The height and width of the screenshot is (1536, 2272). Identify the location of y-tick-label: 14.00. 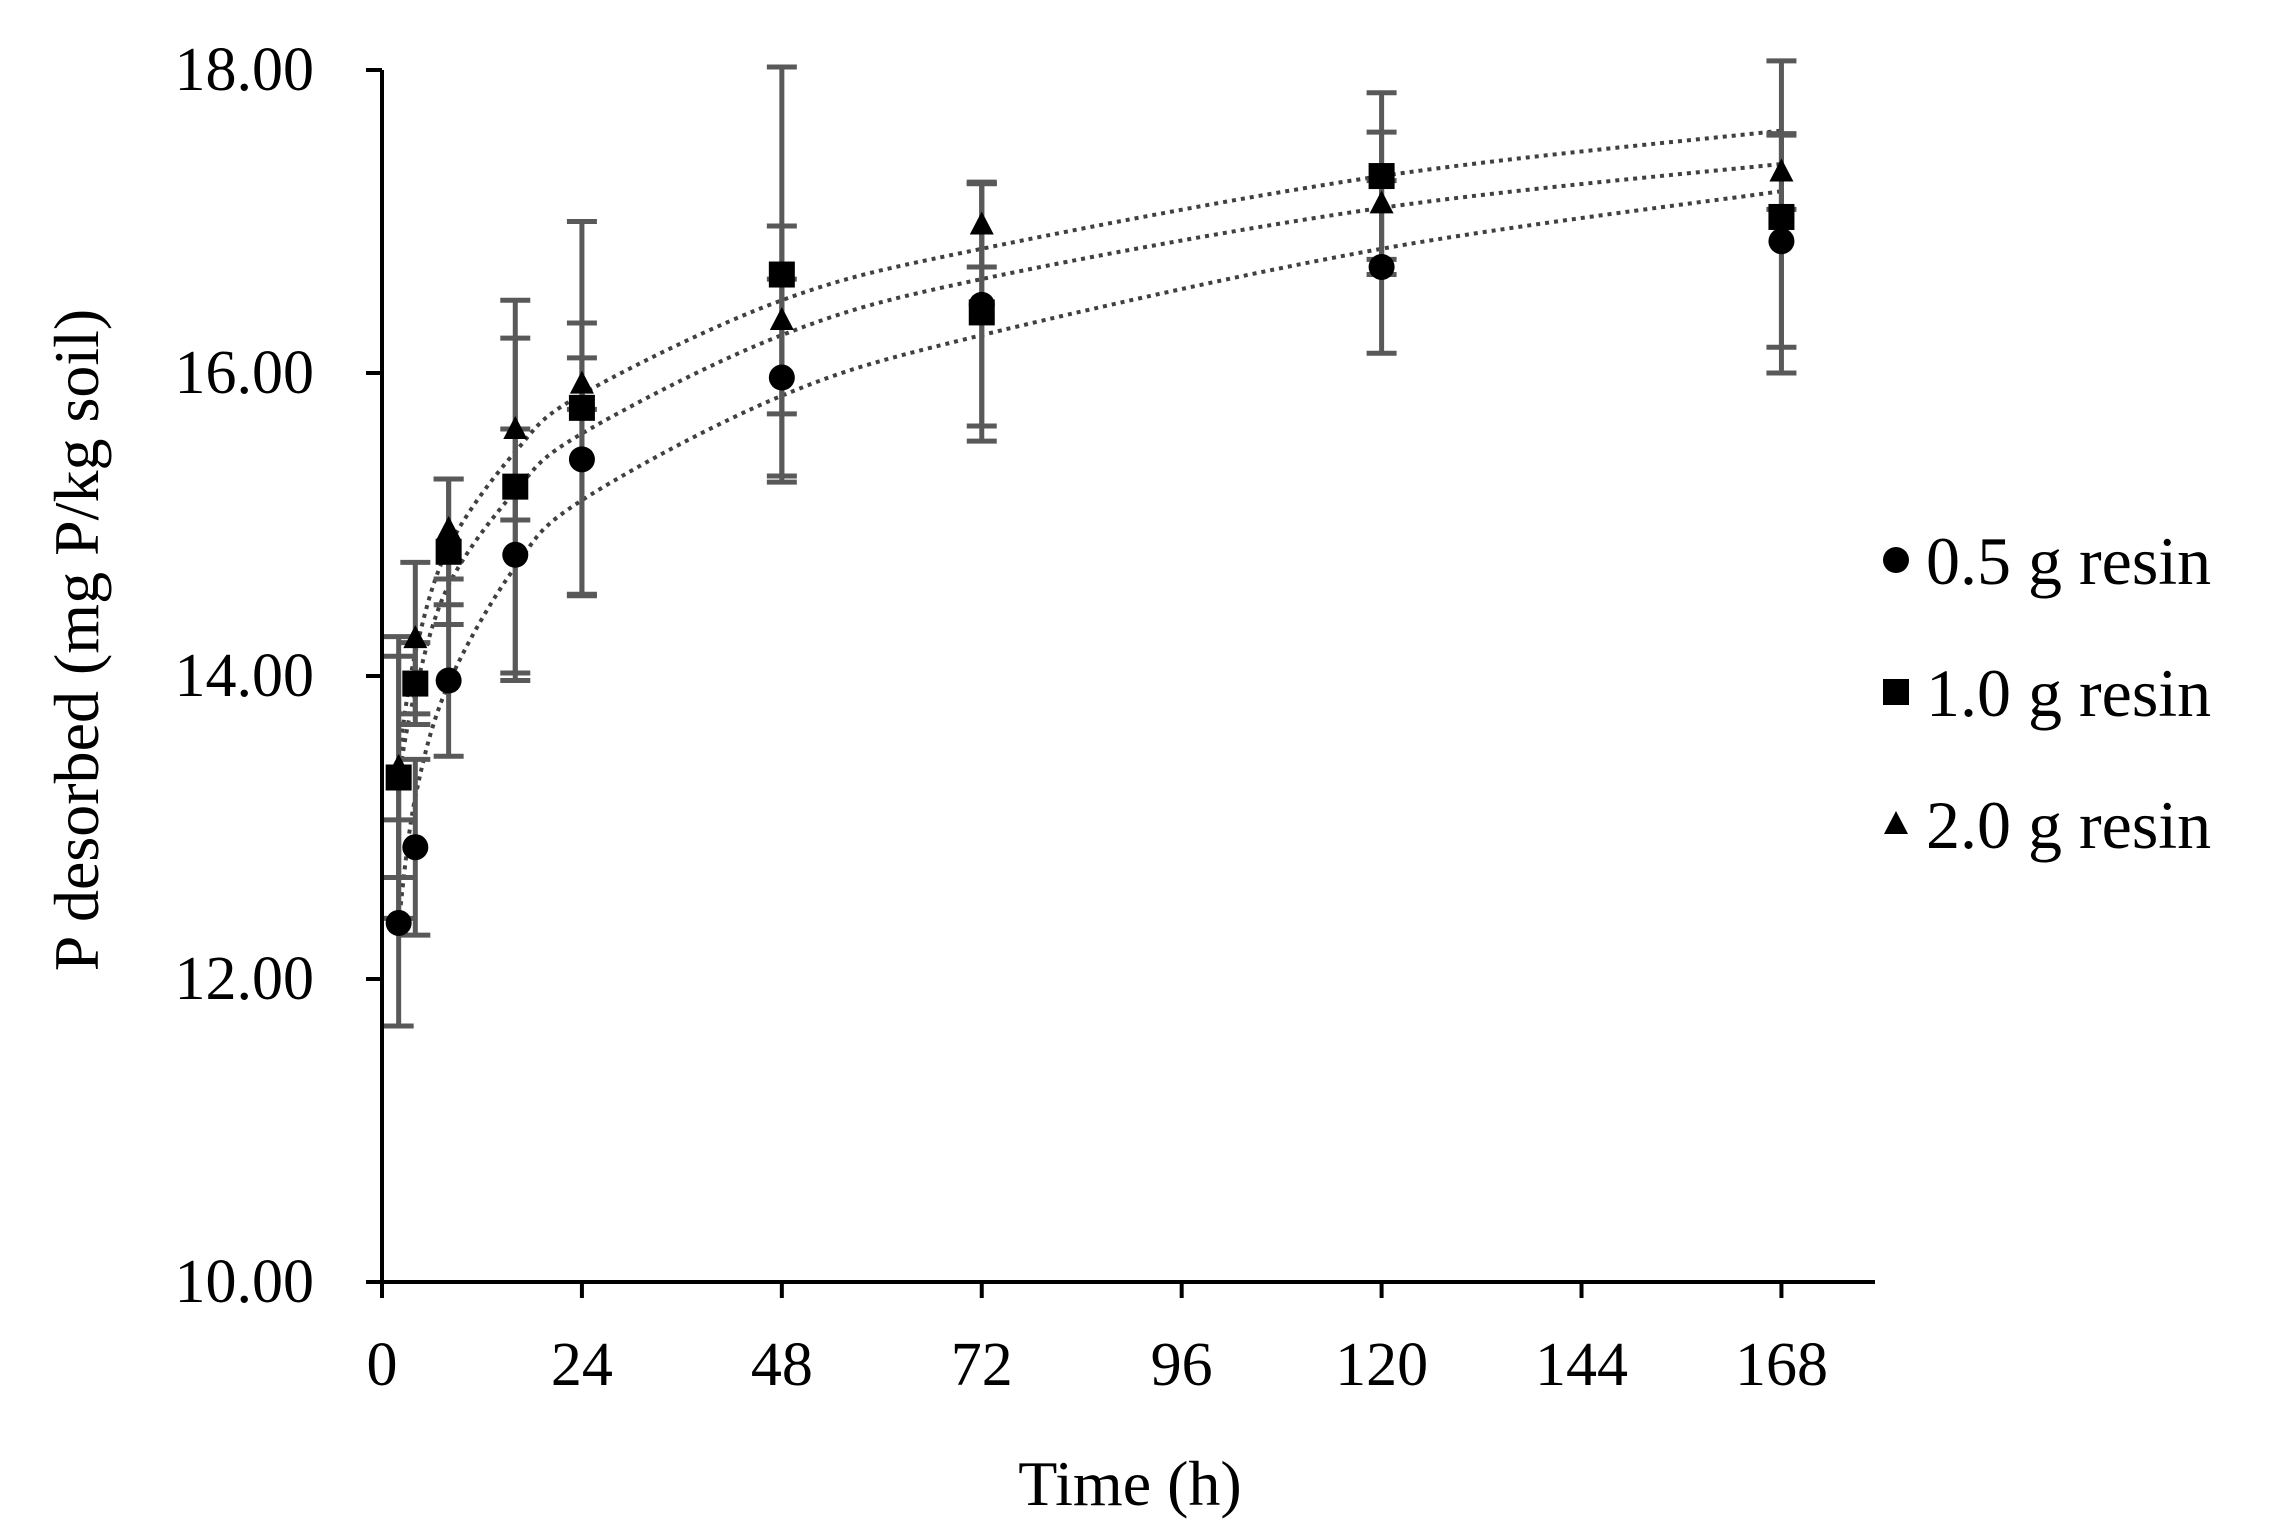
(245, 676).